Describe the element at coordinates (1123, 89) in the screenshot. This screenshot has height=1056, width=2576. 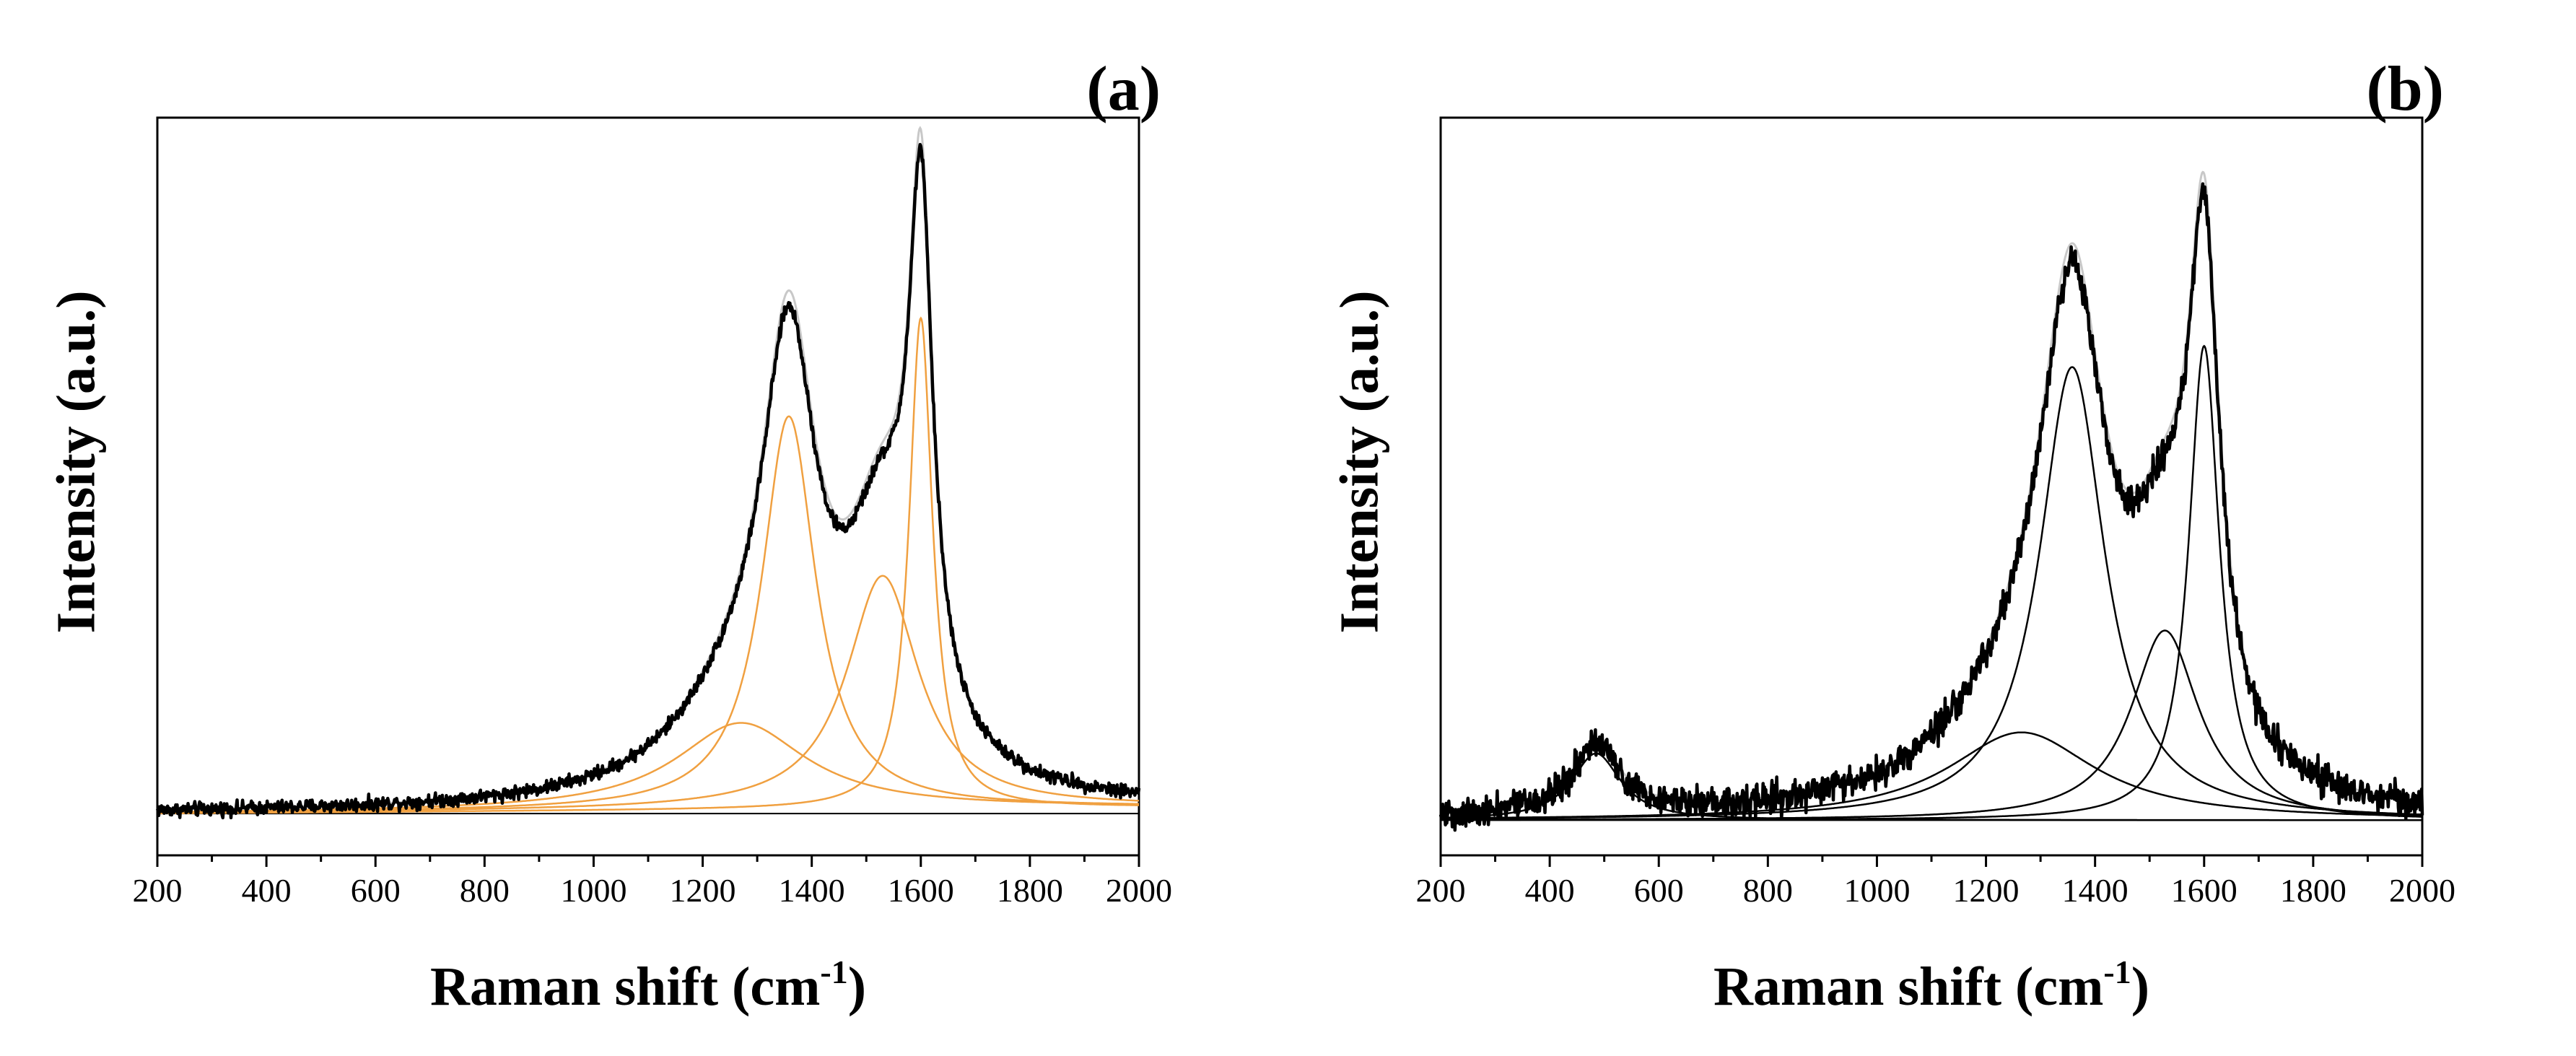
I see `panel-label: (a)` at that location.